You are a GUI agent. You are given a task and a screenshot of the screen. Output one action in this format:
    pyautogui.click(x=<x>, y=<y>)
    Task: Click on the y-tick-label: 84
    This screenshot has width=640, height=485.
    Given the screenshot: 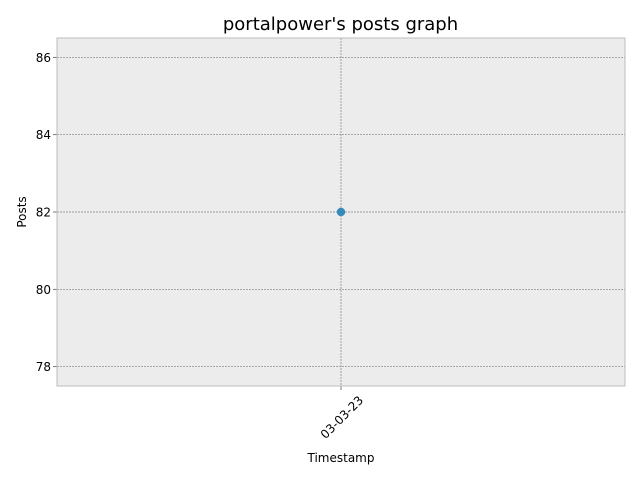 What is the action you would take?
    pyautogui.click(x=43, y=135)
    